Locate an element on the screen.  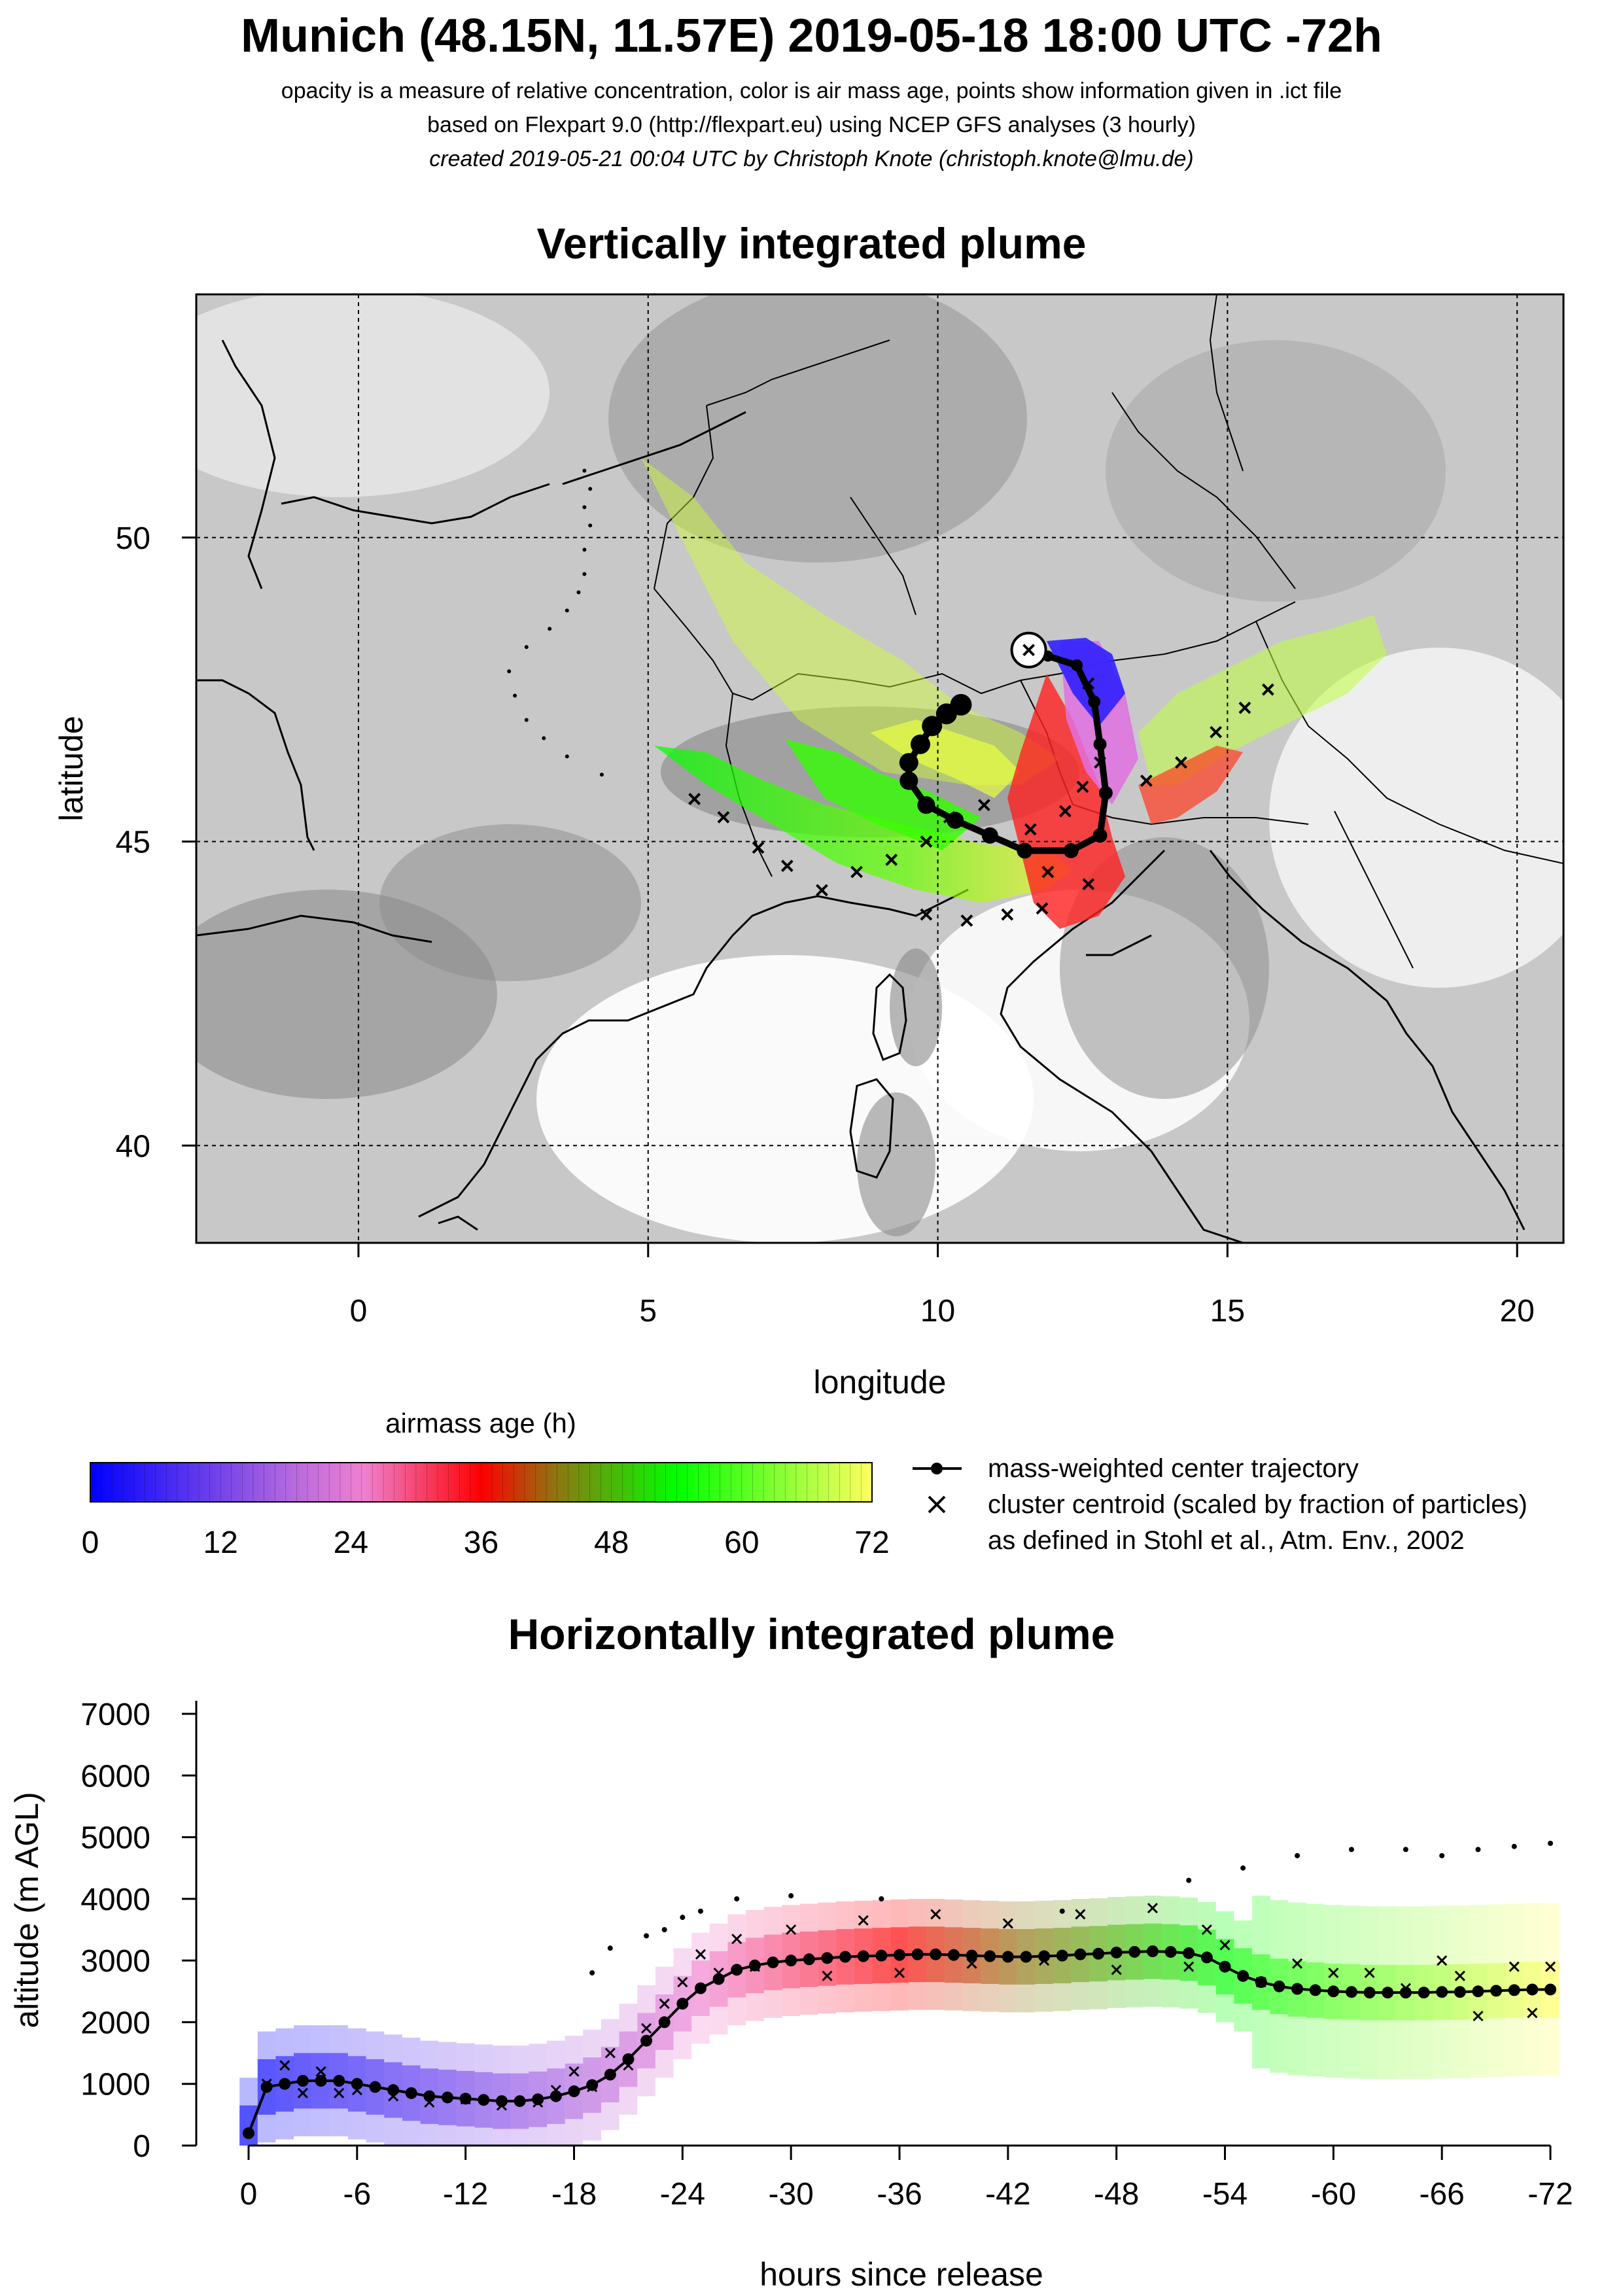
altitude-y-tick-label: 0 is located at coordinates (141, 2146).